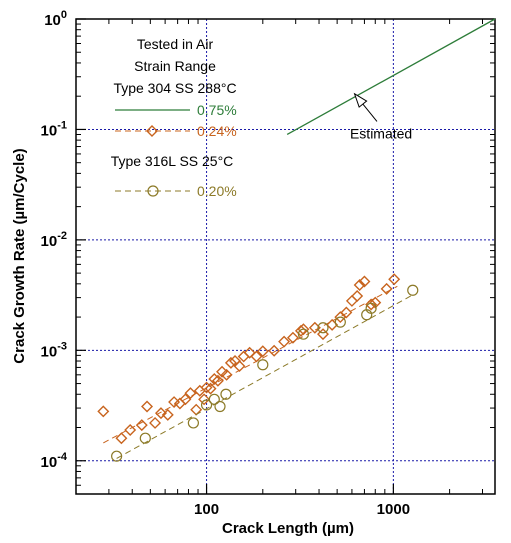  I want to click on legend-label-024: 0.24%, so click(217, 131).